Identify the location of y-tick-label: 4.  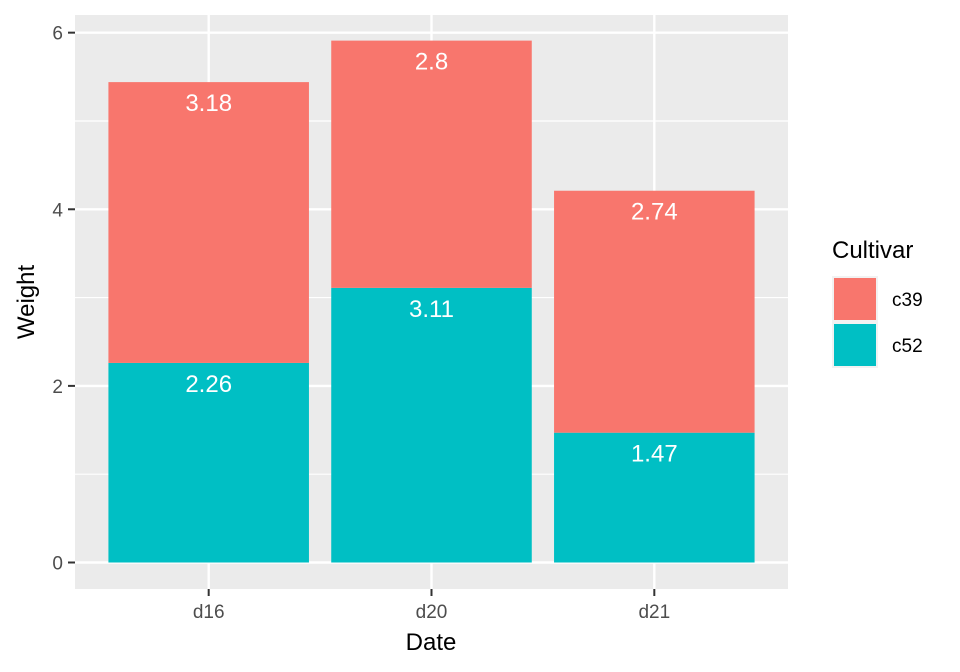
(57, 210).